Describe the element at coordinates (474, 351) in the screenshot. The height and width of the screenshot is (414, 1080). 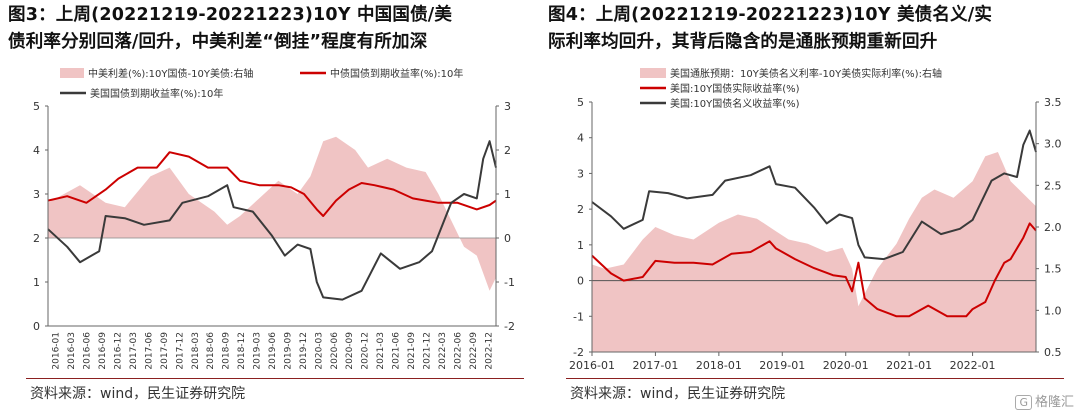
I see `x-tick-label: 2022-09` at that location.